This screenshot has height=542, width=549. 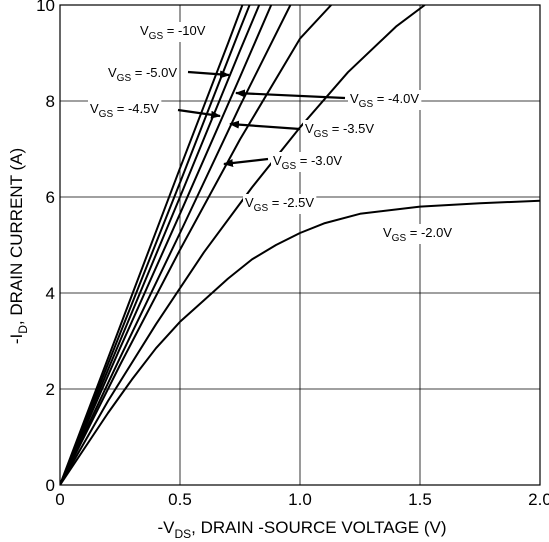 I want to click on annotation-arrow-vgs-3-0v, so click(x=246, y=162).